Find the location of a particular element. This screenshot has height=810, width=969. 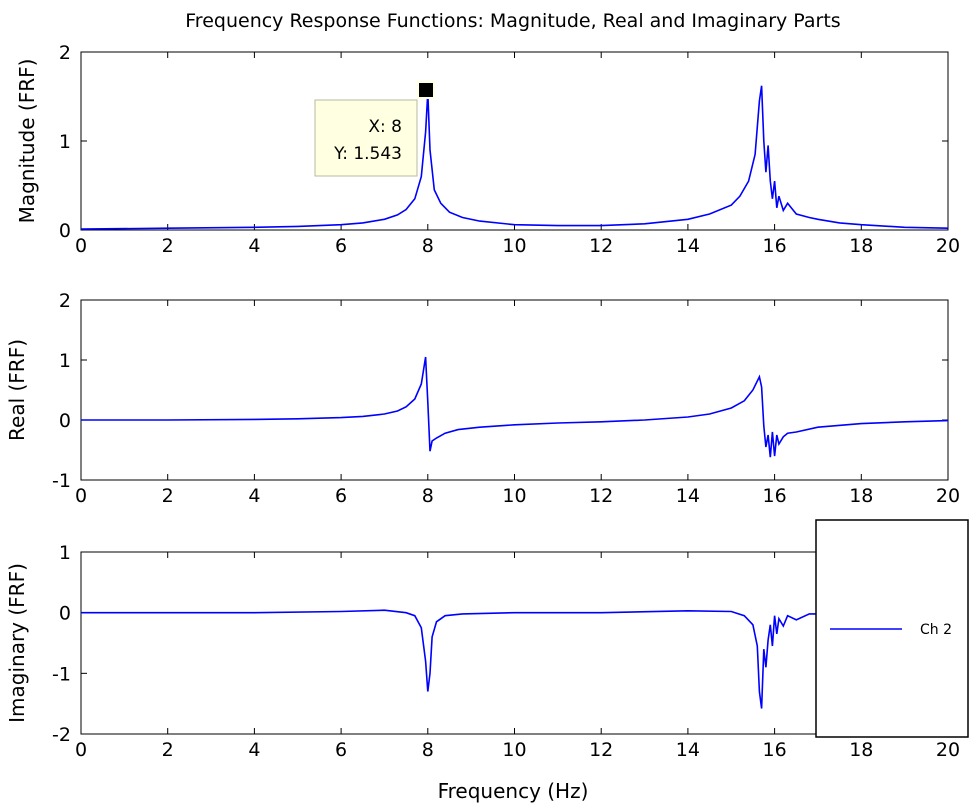

magnitude-xtick-label: 20 is located at coordinates (948, 246).